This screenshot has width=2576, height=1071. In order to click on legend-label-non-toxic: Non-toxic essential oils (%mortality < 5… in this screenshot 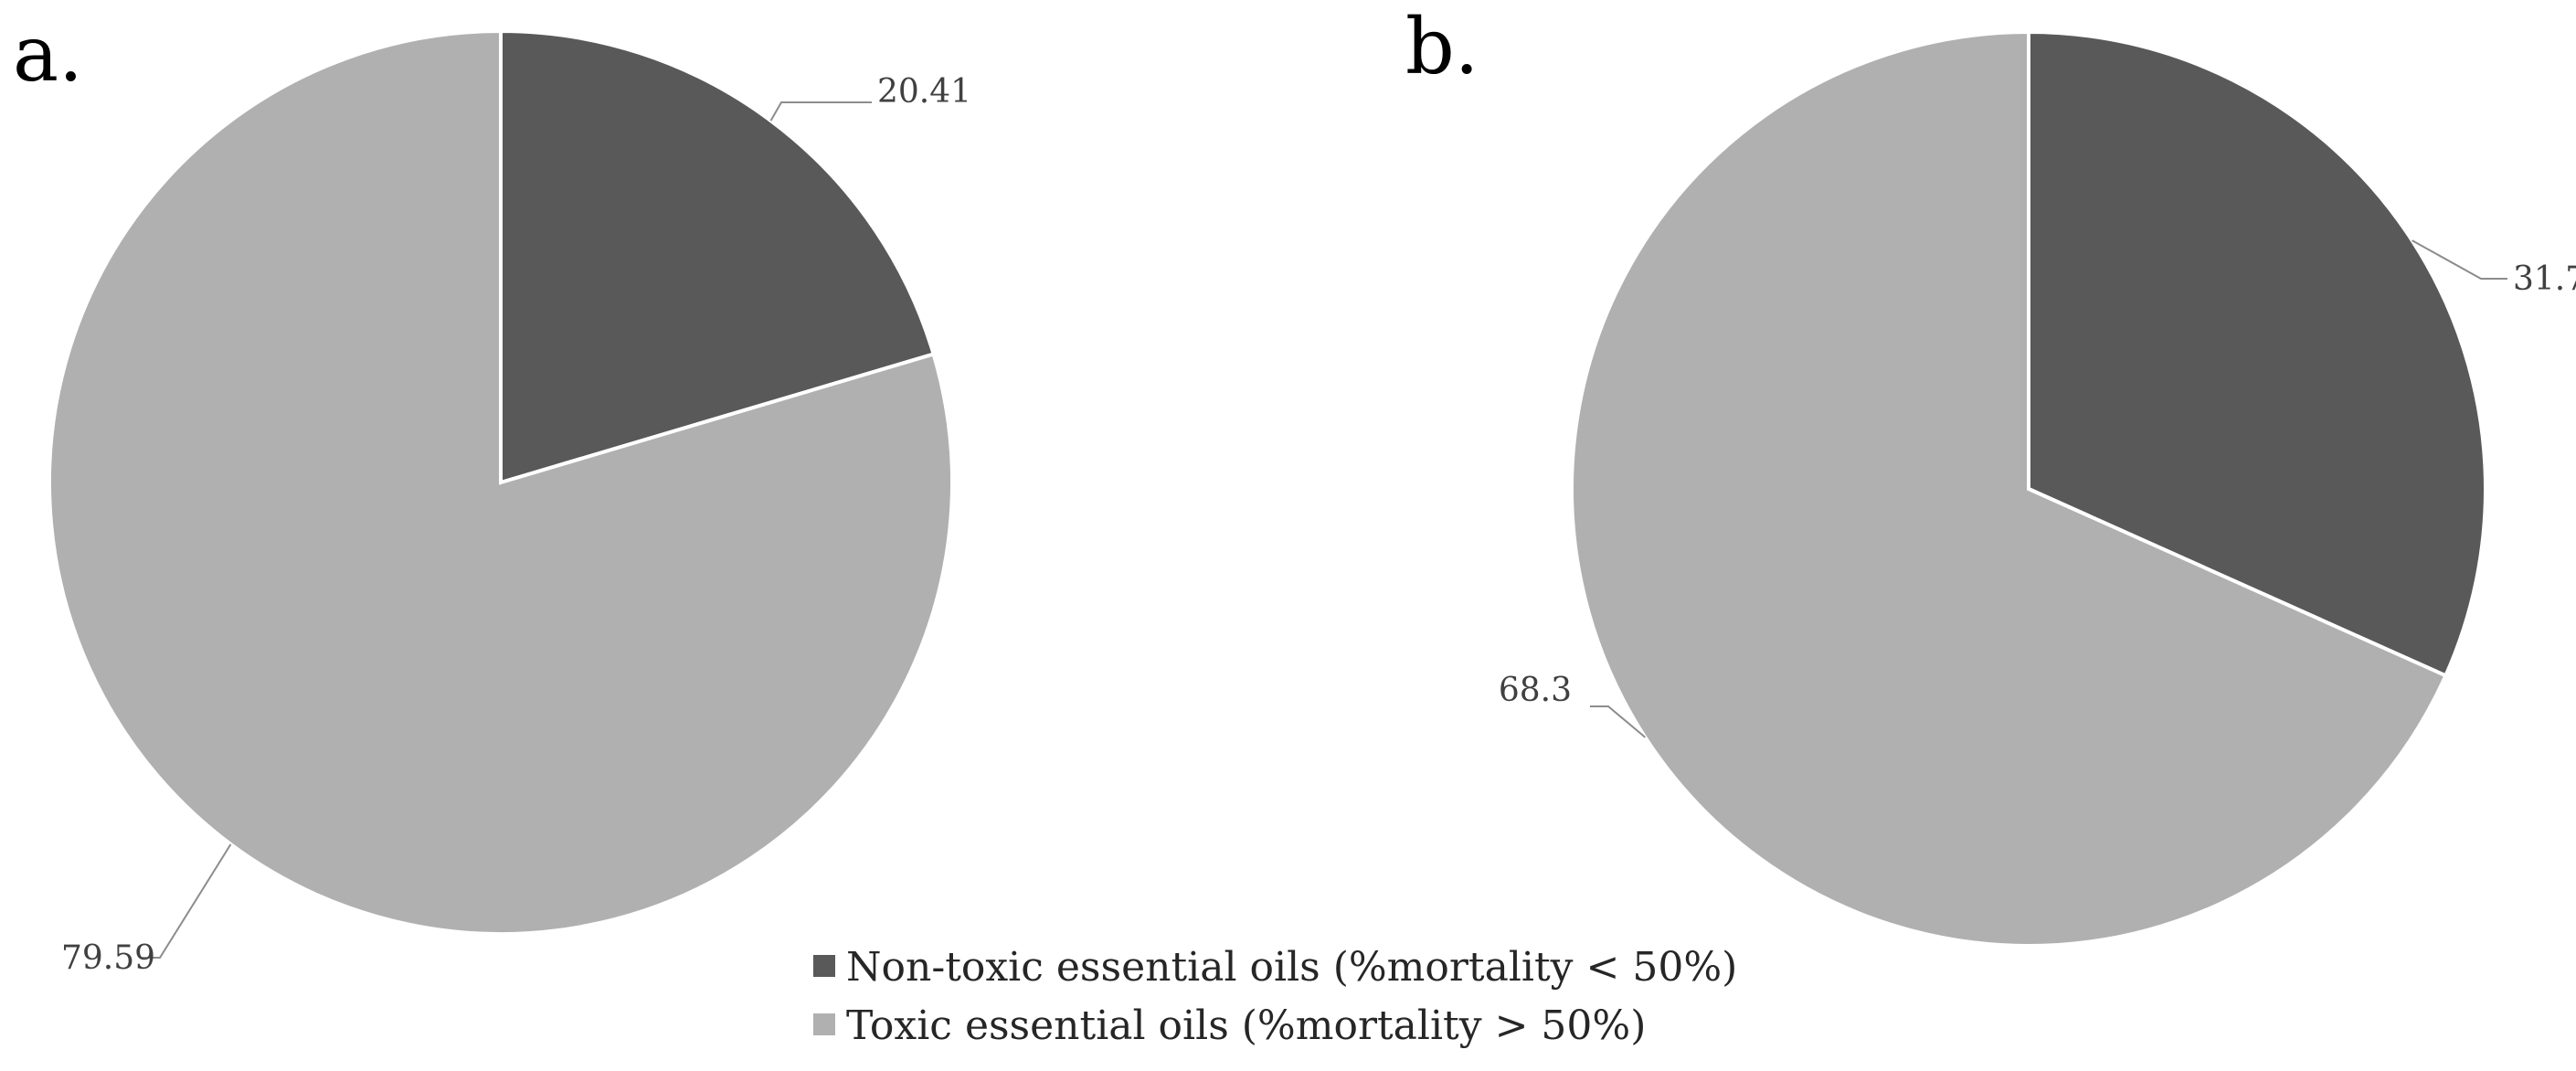, I will do `click(1291, 968)`.